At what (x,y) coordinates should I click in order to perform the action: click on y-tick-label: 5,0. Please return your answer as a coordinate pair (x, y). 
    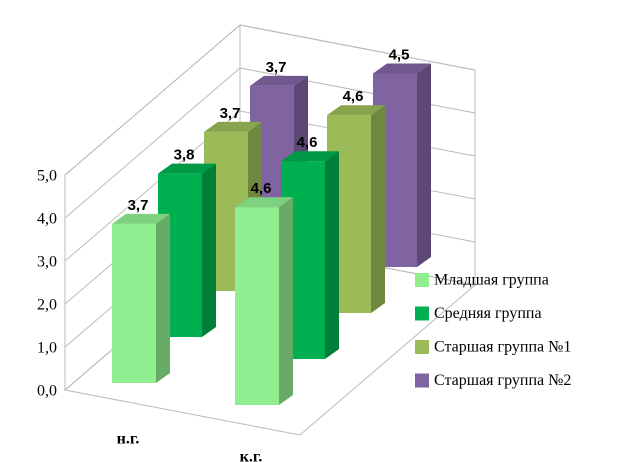
    Looking at the image, I should click on (47, 176).